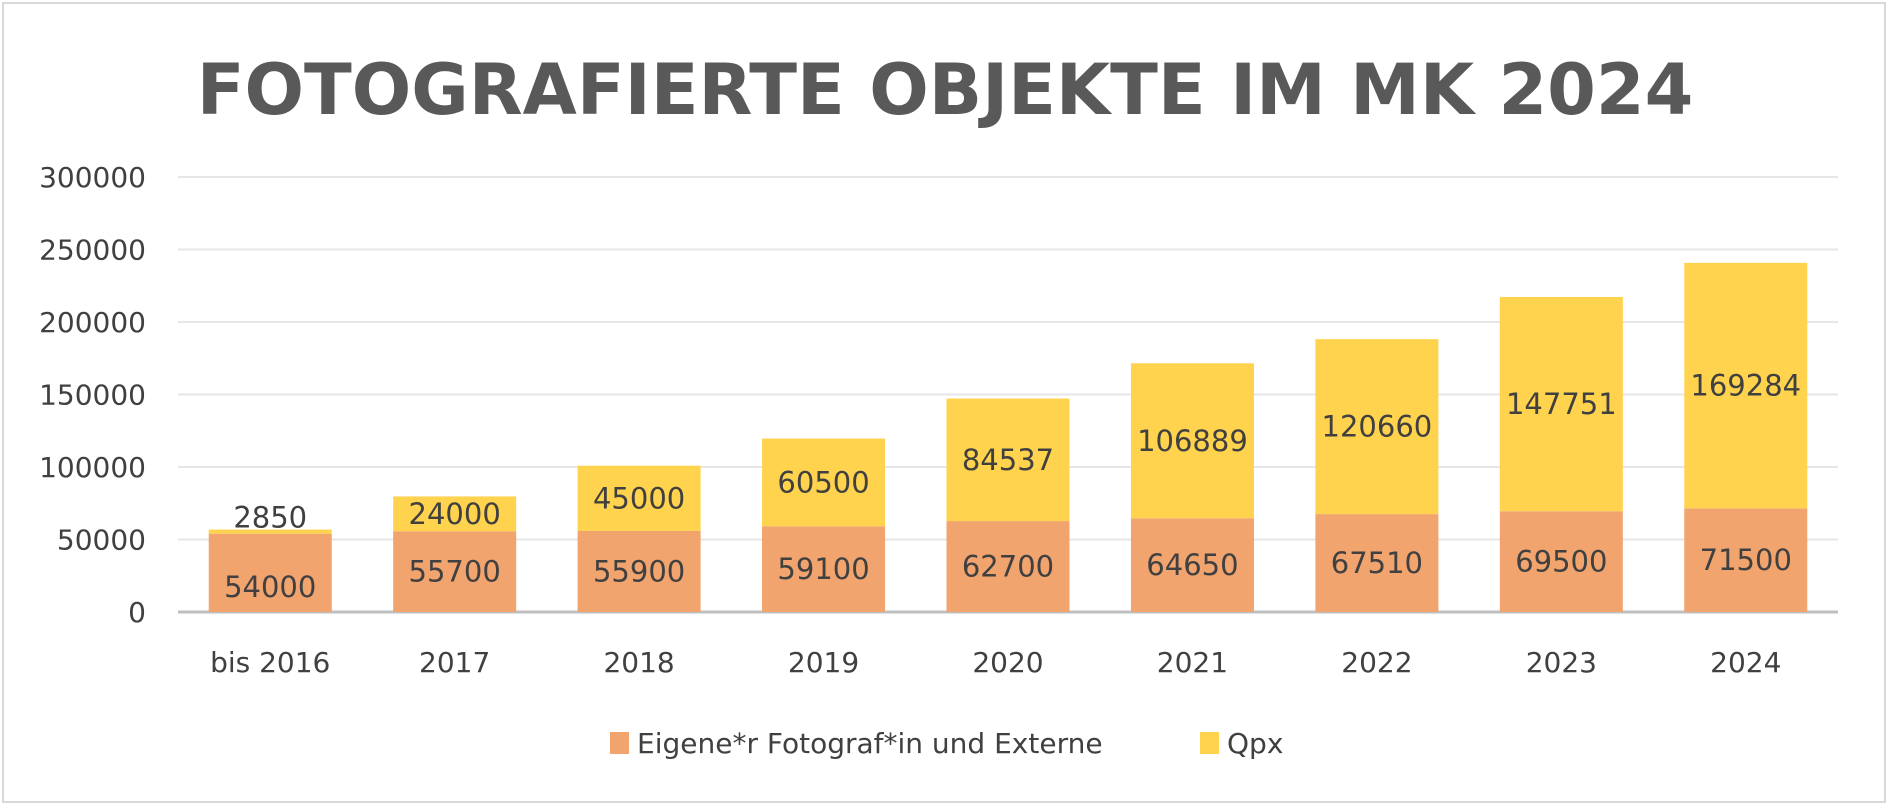 The width and height of the screenshot is (1890, 809). Describe the element at coordinates (137, 612) in the screenshot. I see `y-tick-label: 0` at that location.